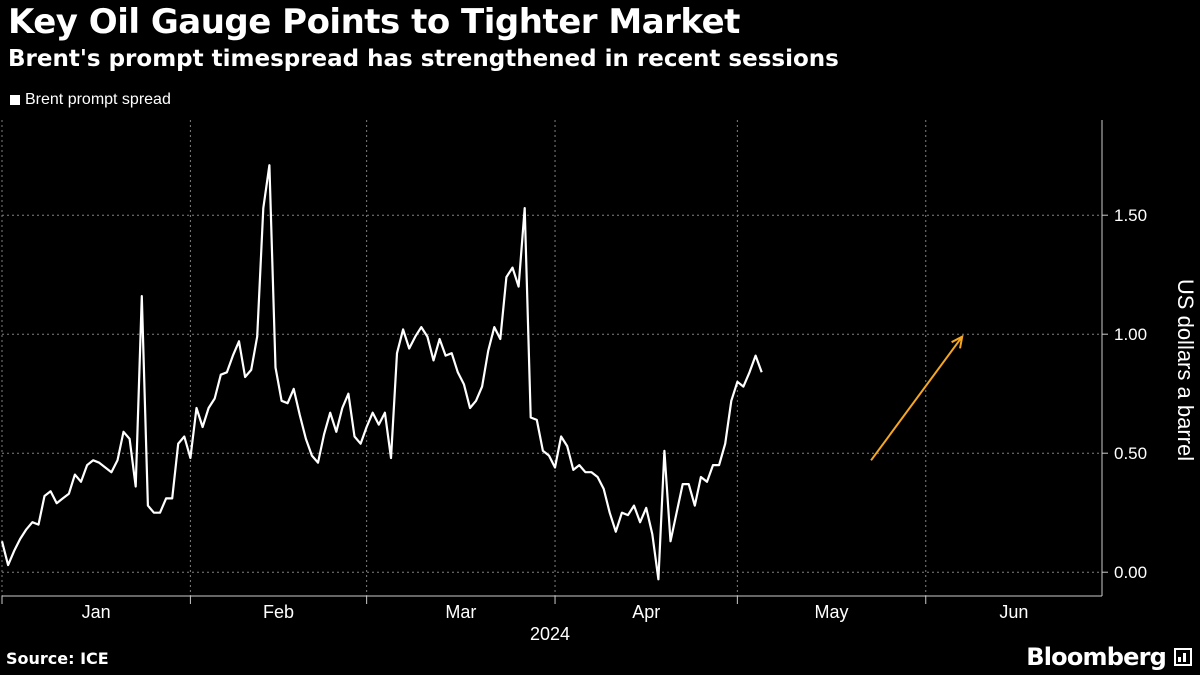 Image resolution: width=1200 pixels, height=675 pixels. I want to click on source-note: Source: ICE, so click(57, 658).